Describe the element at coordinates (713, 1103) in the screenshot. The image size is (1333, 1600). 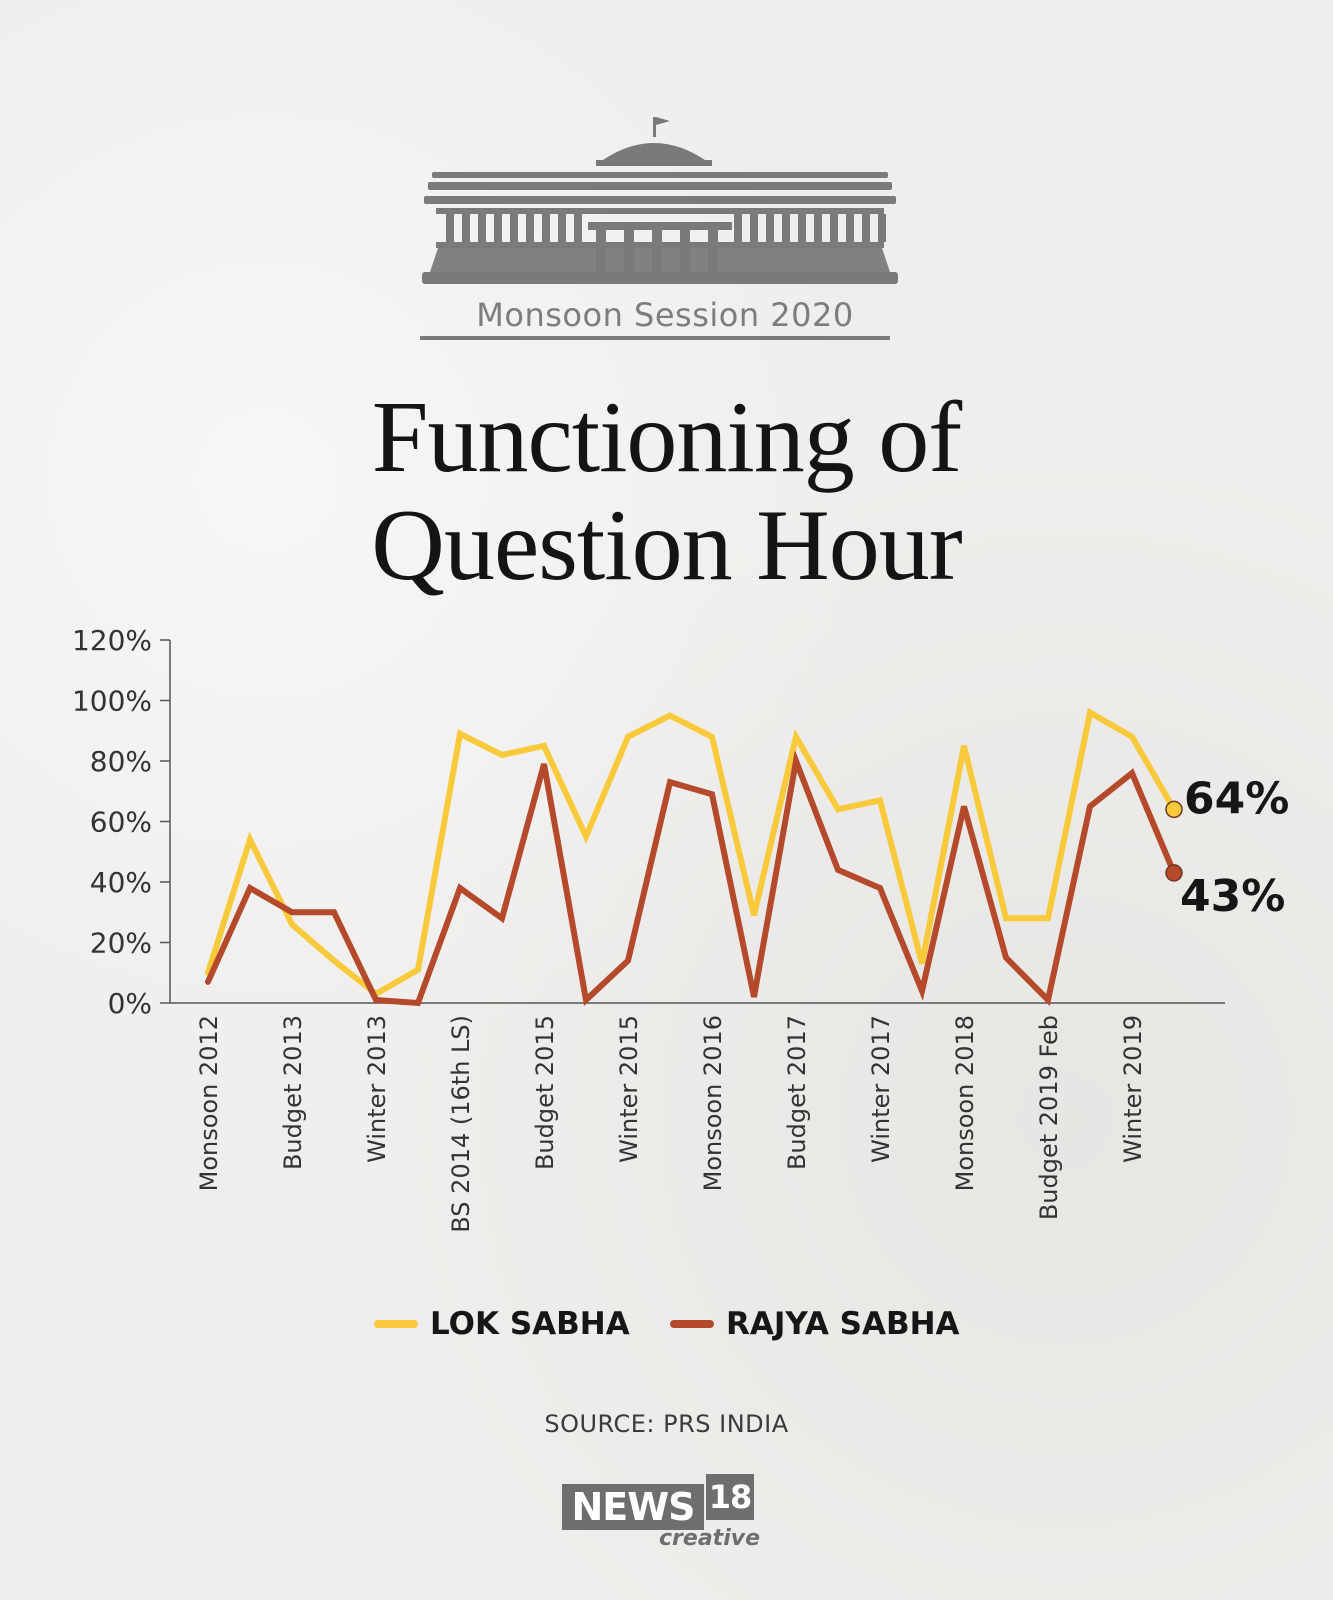
I see `x-tick-label: Monsoon 2016` at that location.